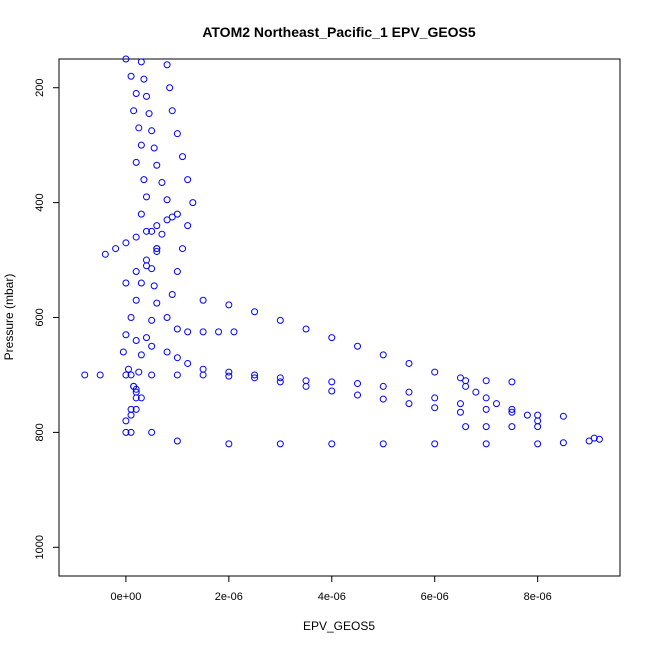  Describe the element at coordinates (40, 317) in the screenshot. I see `y-tick-label: 600` at that location.